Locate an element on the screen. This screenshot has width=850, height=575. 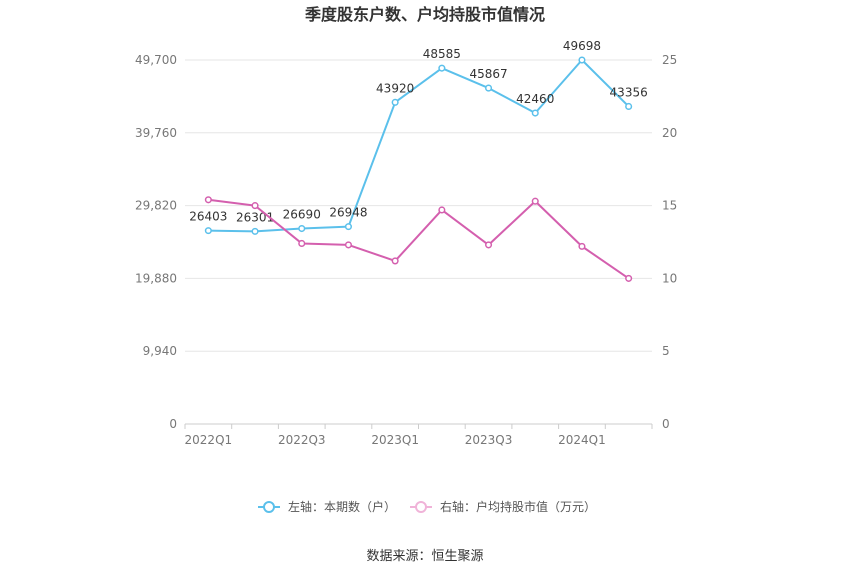
data-label: 42460 is located at coordinates (535, 99).